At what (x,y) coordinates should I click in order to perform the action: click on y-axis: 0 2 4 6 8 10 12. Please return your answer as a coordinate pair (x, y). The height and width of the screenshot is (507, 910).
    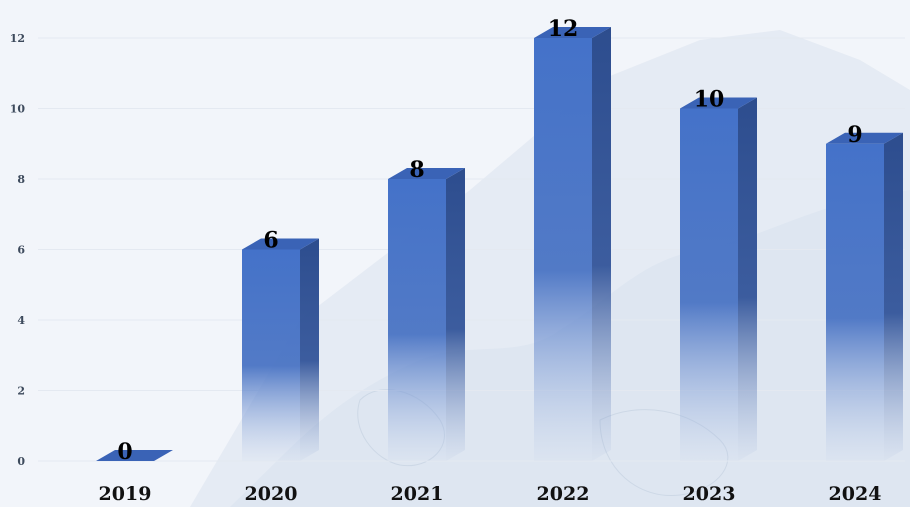
    Looking at the image, I should click on (18, 250).